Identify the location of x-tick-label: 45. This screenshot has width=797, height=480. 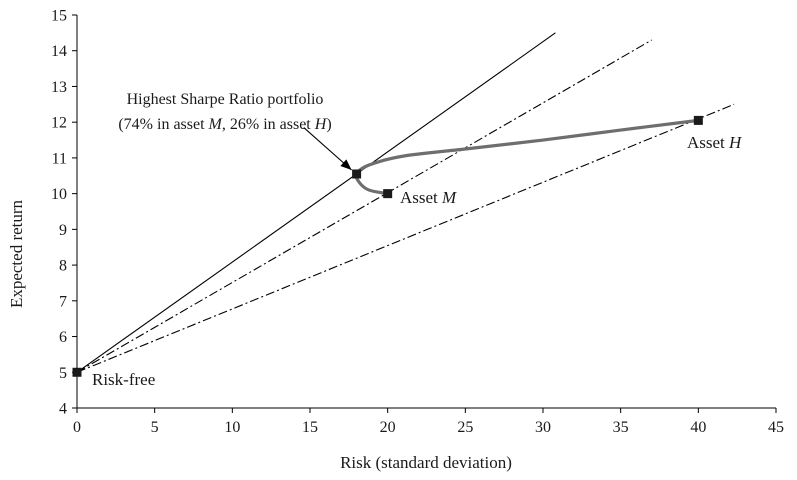
(776, 427).